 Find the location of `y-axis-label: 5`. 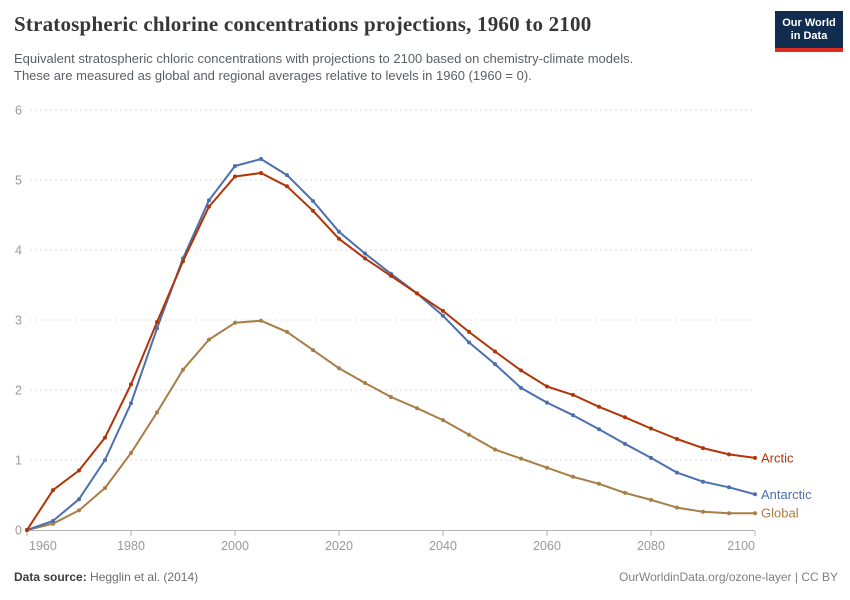

y-axis-label: 5 is located at coordinates (18, 181).